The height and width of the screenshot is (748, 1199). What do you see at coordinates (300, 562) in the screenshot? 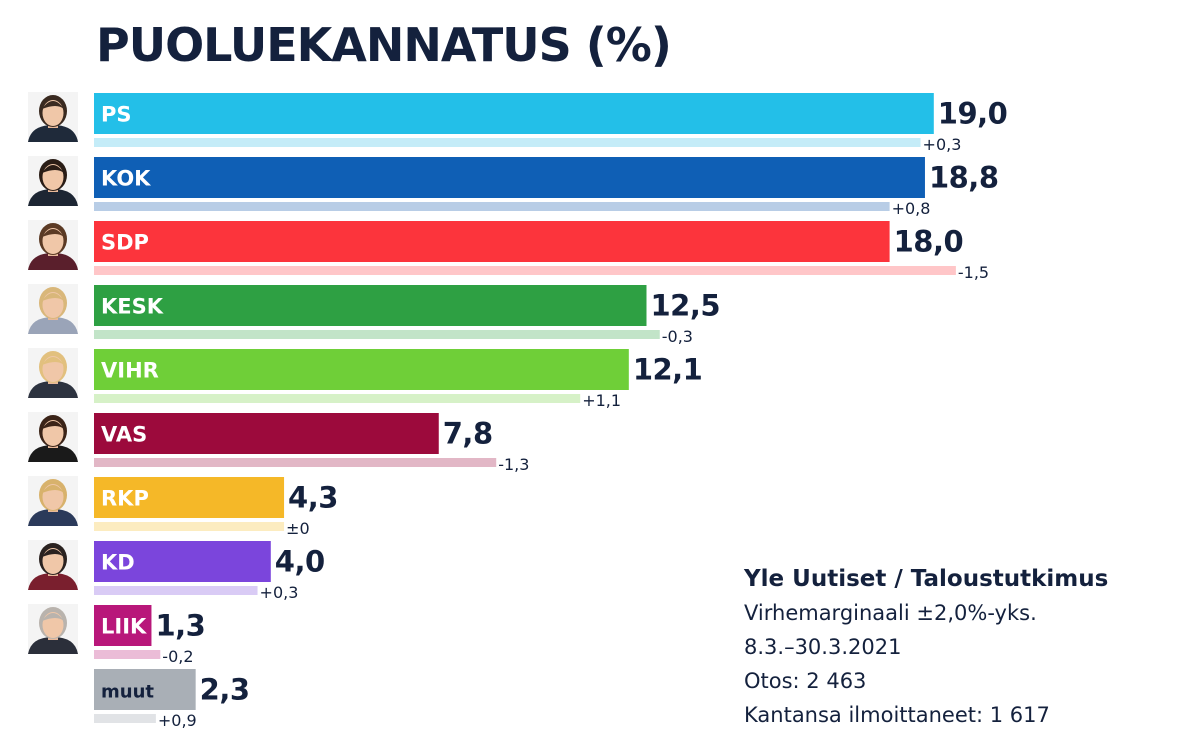
I see `value-label-kd: 4,0` at bounding box center [300, 562].